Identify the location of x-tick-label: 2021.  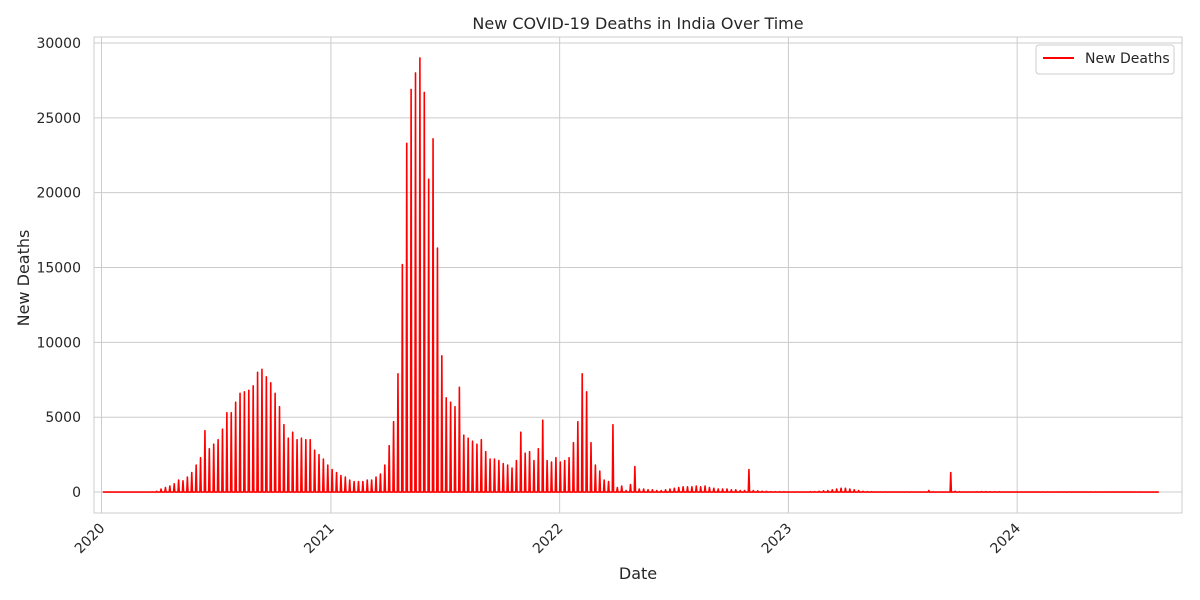
(319, 539).